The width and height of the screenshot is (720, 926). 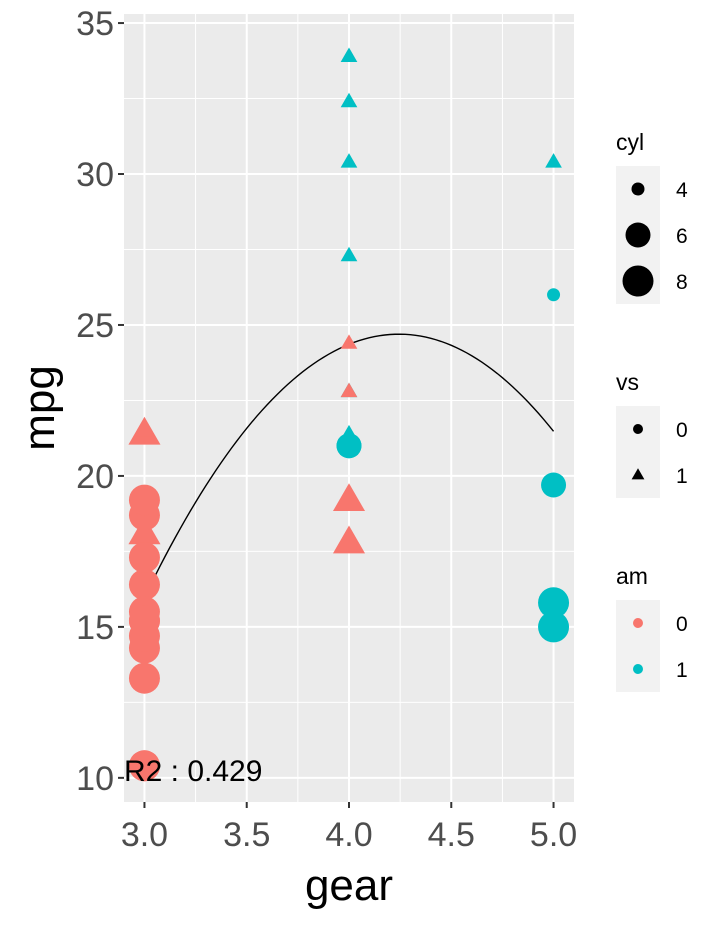 What do you see at coordinates (193, 771) in the screenshot?
I see `r2-annotation: R2 : 0.429` at bounding box center [193, 771].